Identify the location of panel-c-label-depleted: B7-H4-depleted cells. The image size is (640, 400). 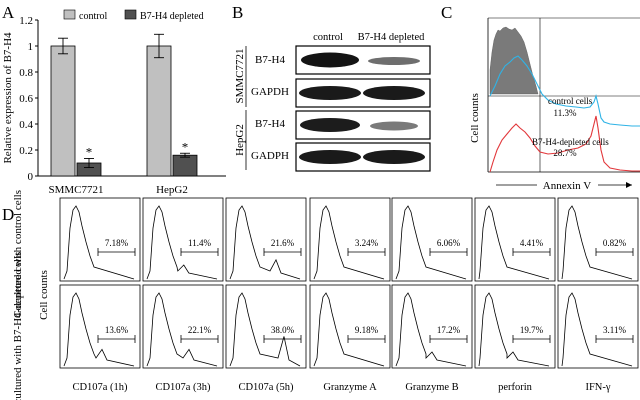
(570, 142).